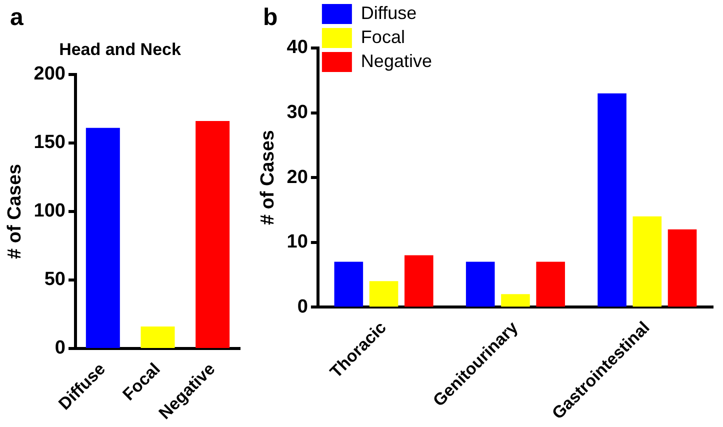 The width and height of the screenshot is (723, 427). What do you see at coordinates (297, 47) in the screenshot?
I see `y-tick-label: 40` at bounding box center [297, 47].